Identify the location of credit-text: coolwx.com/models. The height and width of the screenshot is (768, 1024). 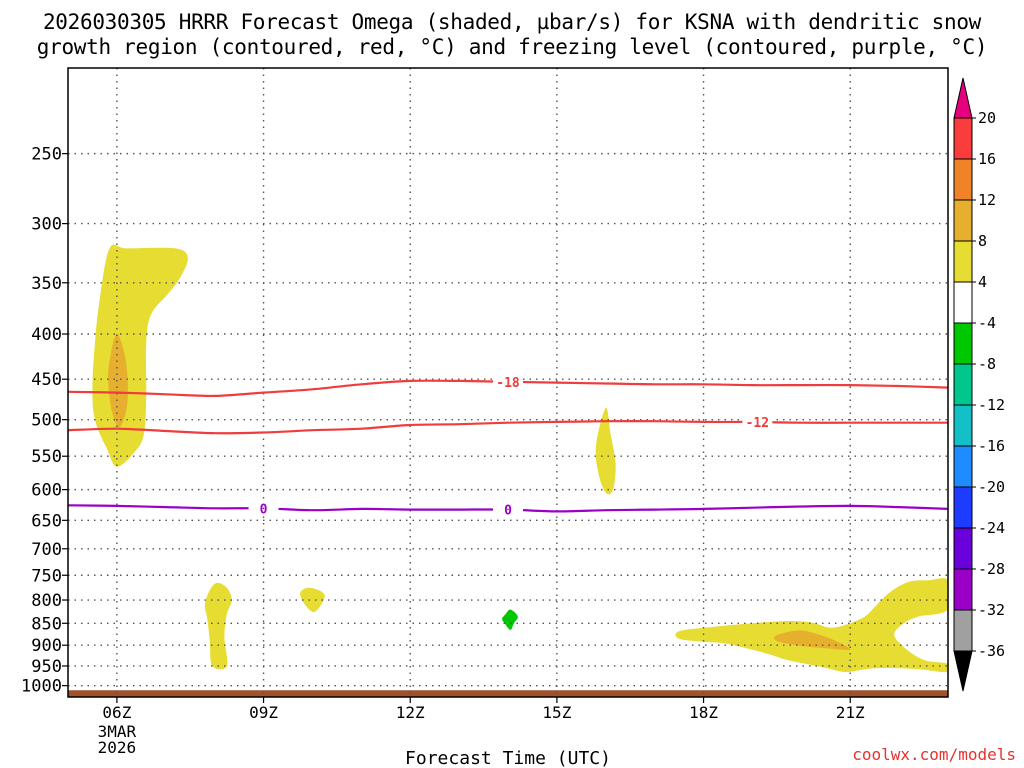
(934, 754).